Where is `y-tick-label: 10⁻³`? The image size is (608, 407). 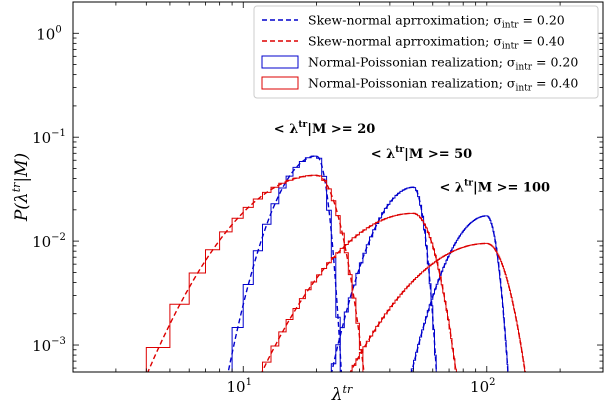
y-tick-label: 10⁻³ is located at coordinates (49, 345).